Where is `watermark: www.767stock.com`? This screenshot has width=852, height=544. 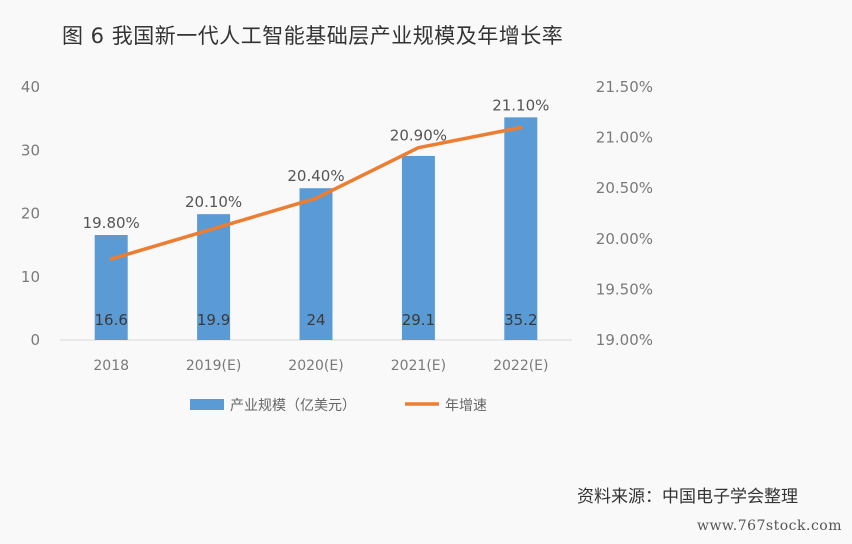 watermark: www.767stock.com is located at coordinates (769, 526).